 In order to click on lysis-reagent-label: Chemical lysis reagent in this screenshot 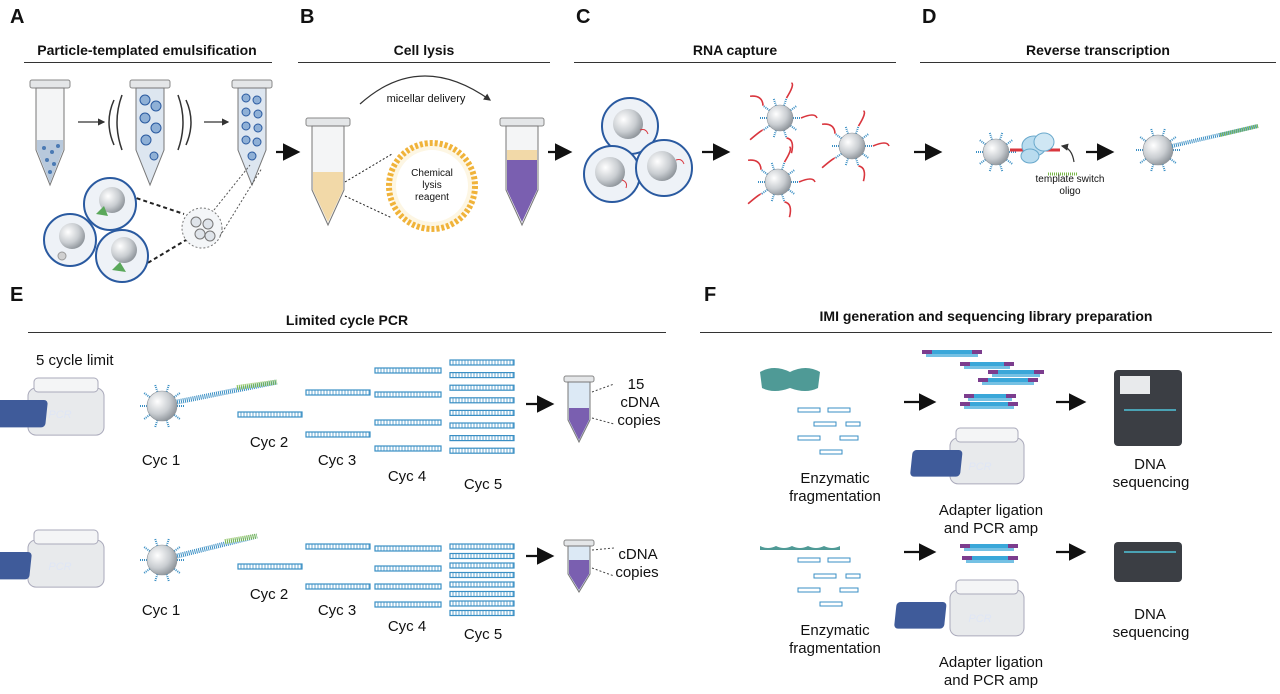, I will do `click(432, 185)`.